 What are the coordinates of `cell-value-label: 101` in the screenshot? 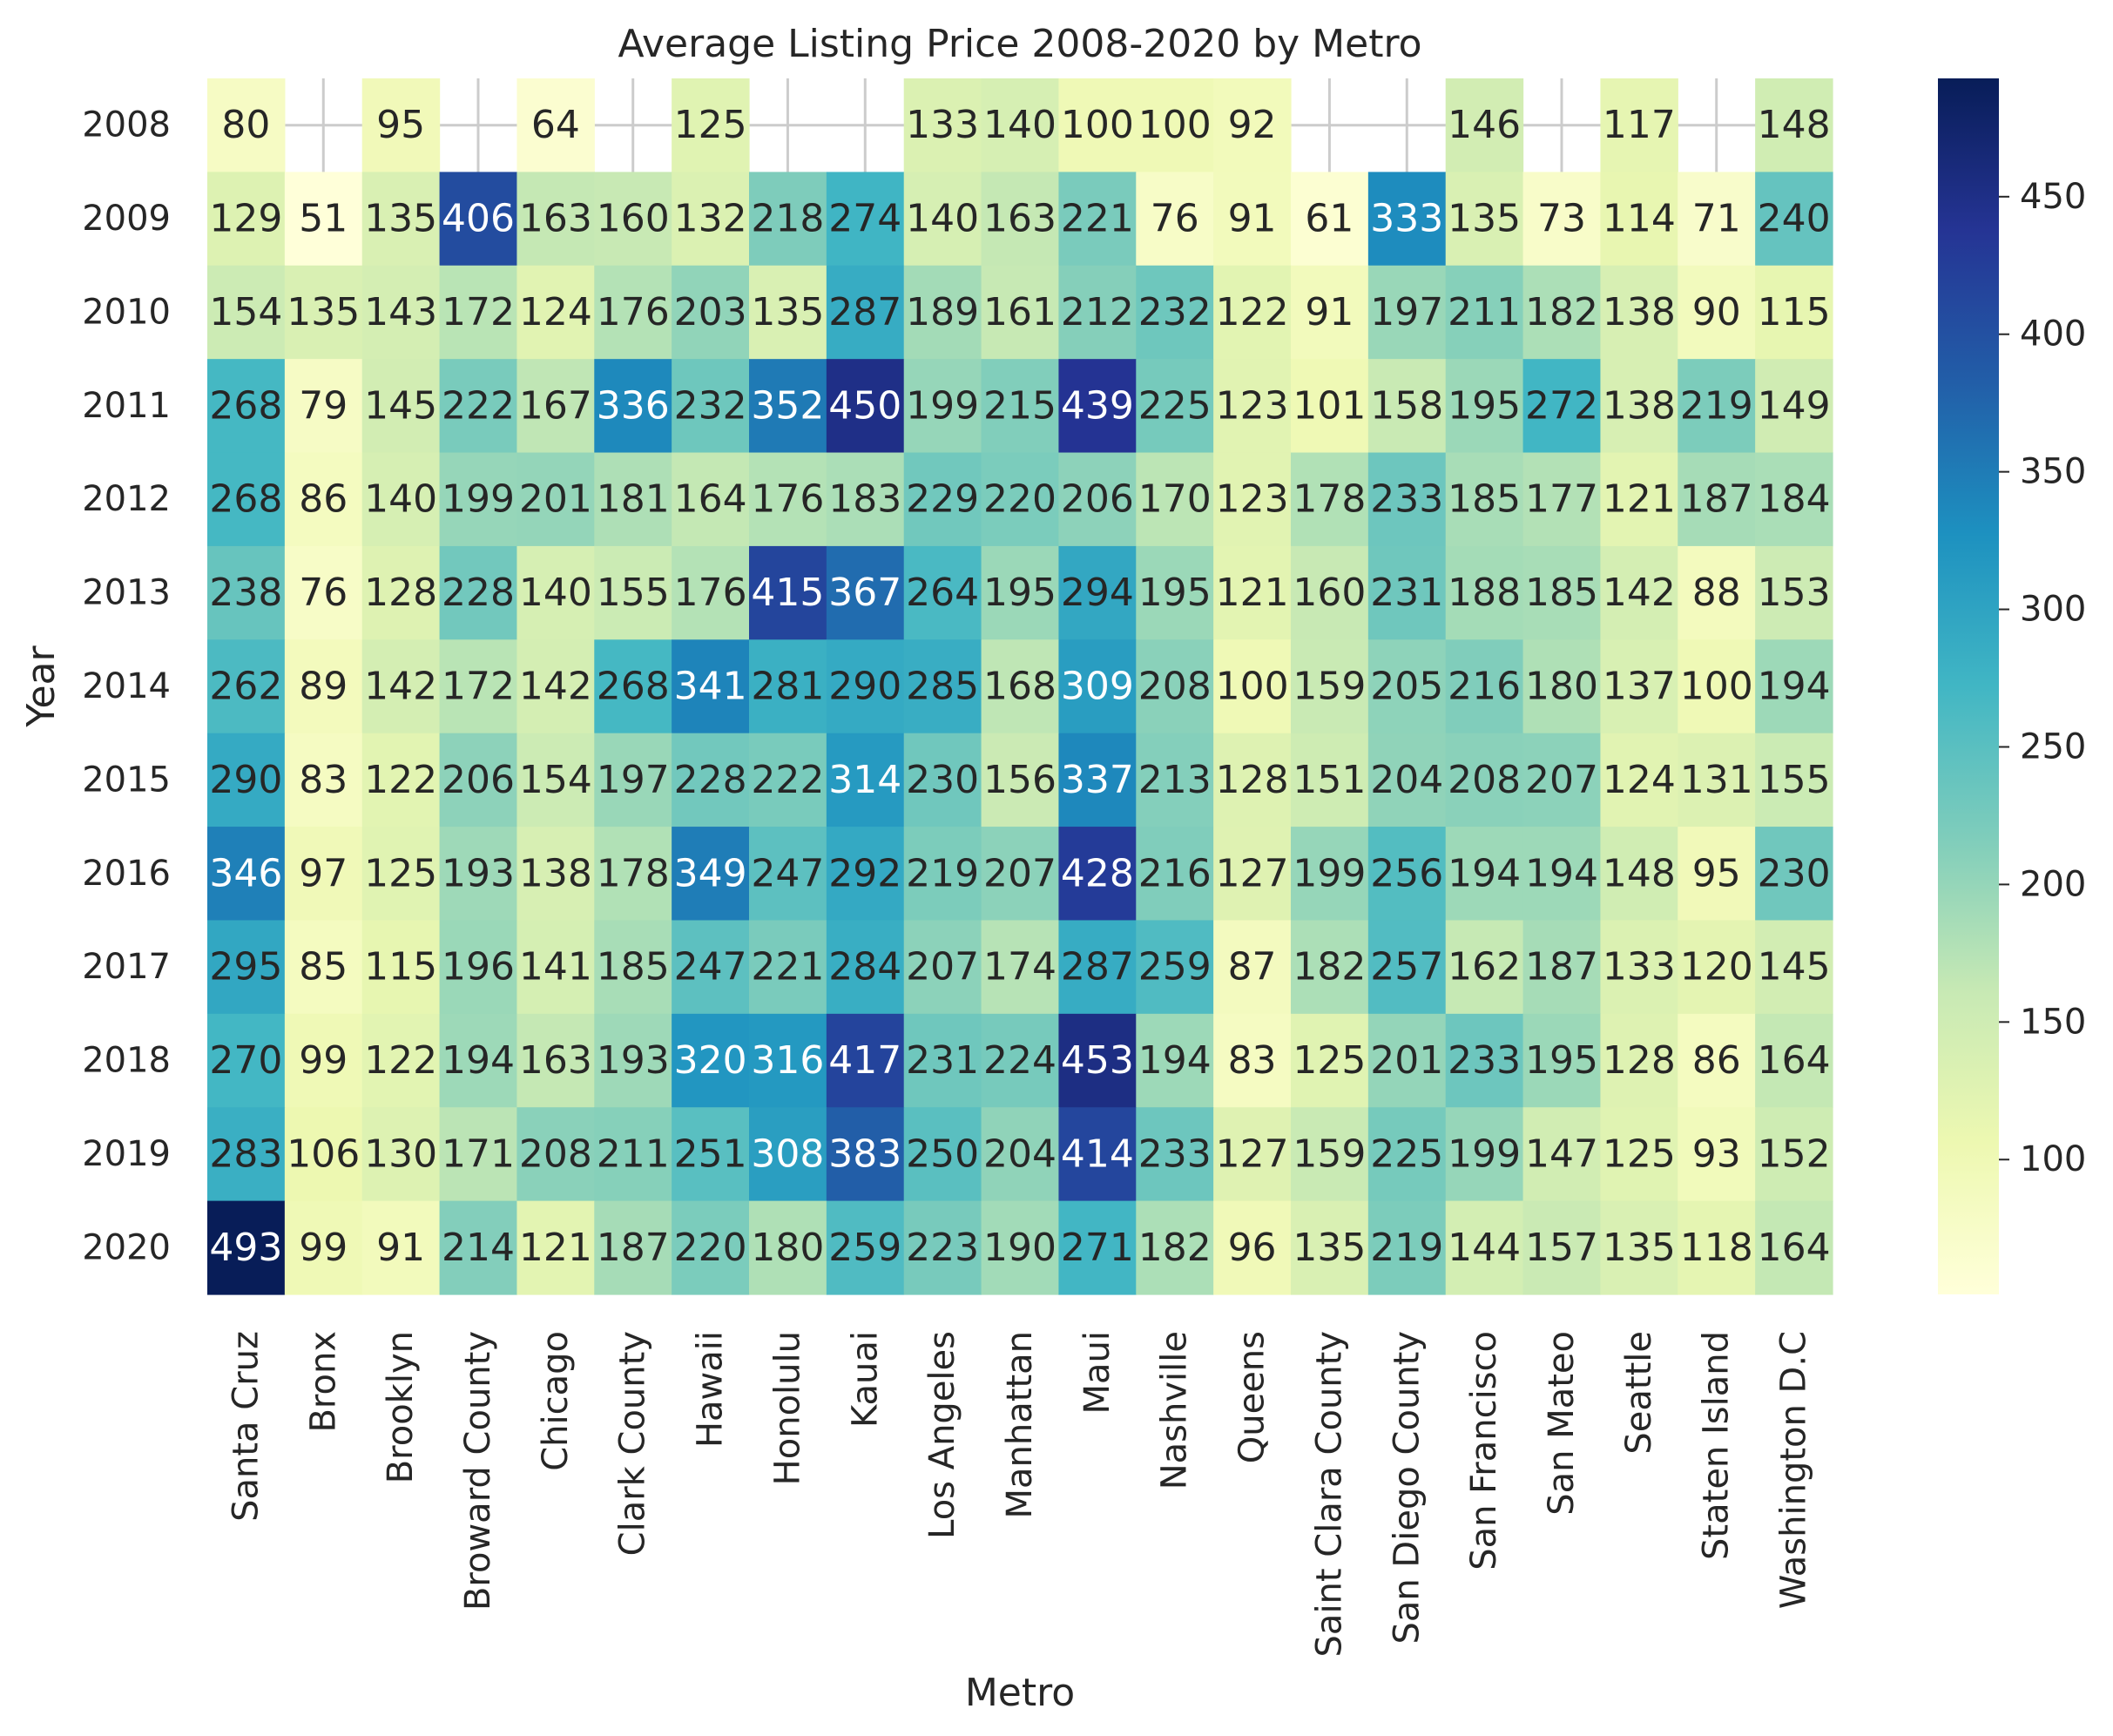 It's located at (1329, 405).